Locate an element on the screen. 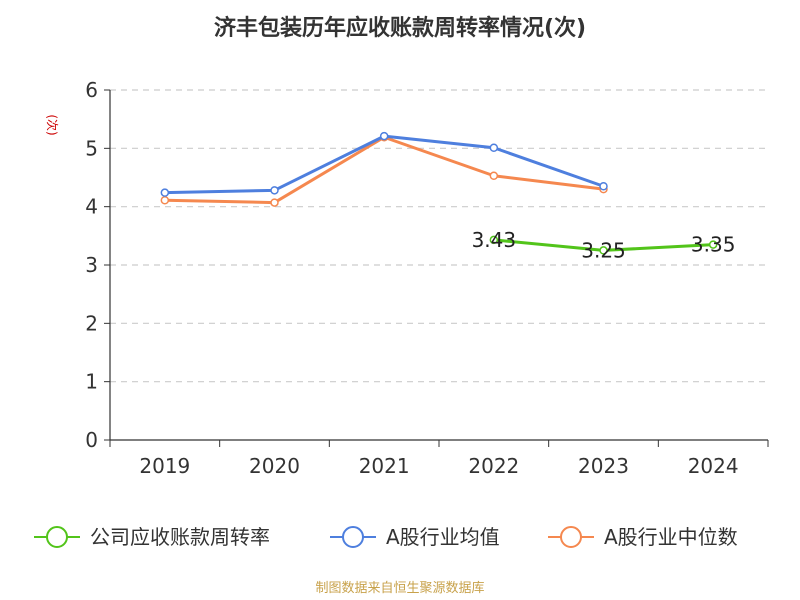 The image size is (800, 600). y-tick-label: 1 is located at coordinates (91, 382).